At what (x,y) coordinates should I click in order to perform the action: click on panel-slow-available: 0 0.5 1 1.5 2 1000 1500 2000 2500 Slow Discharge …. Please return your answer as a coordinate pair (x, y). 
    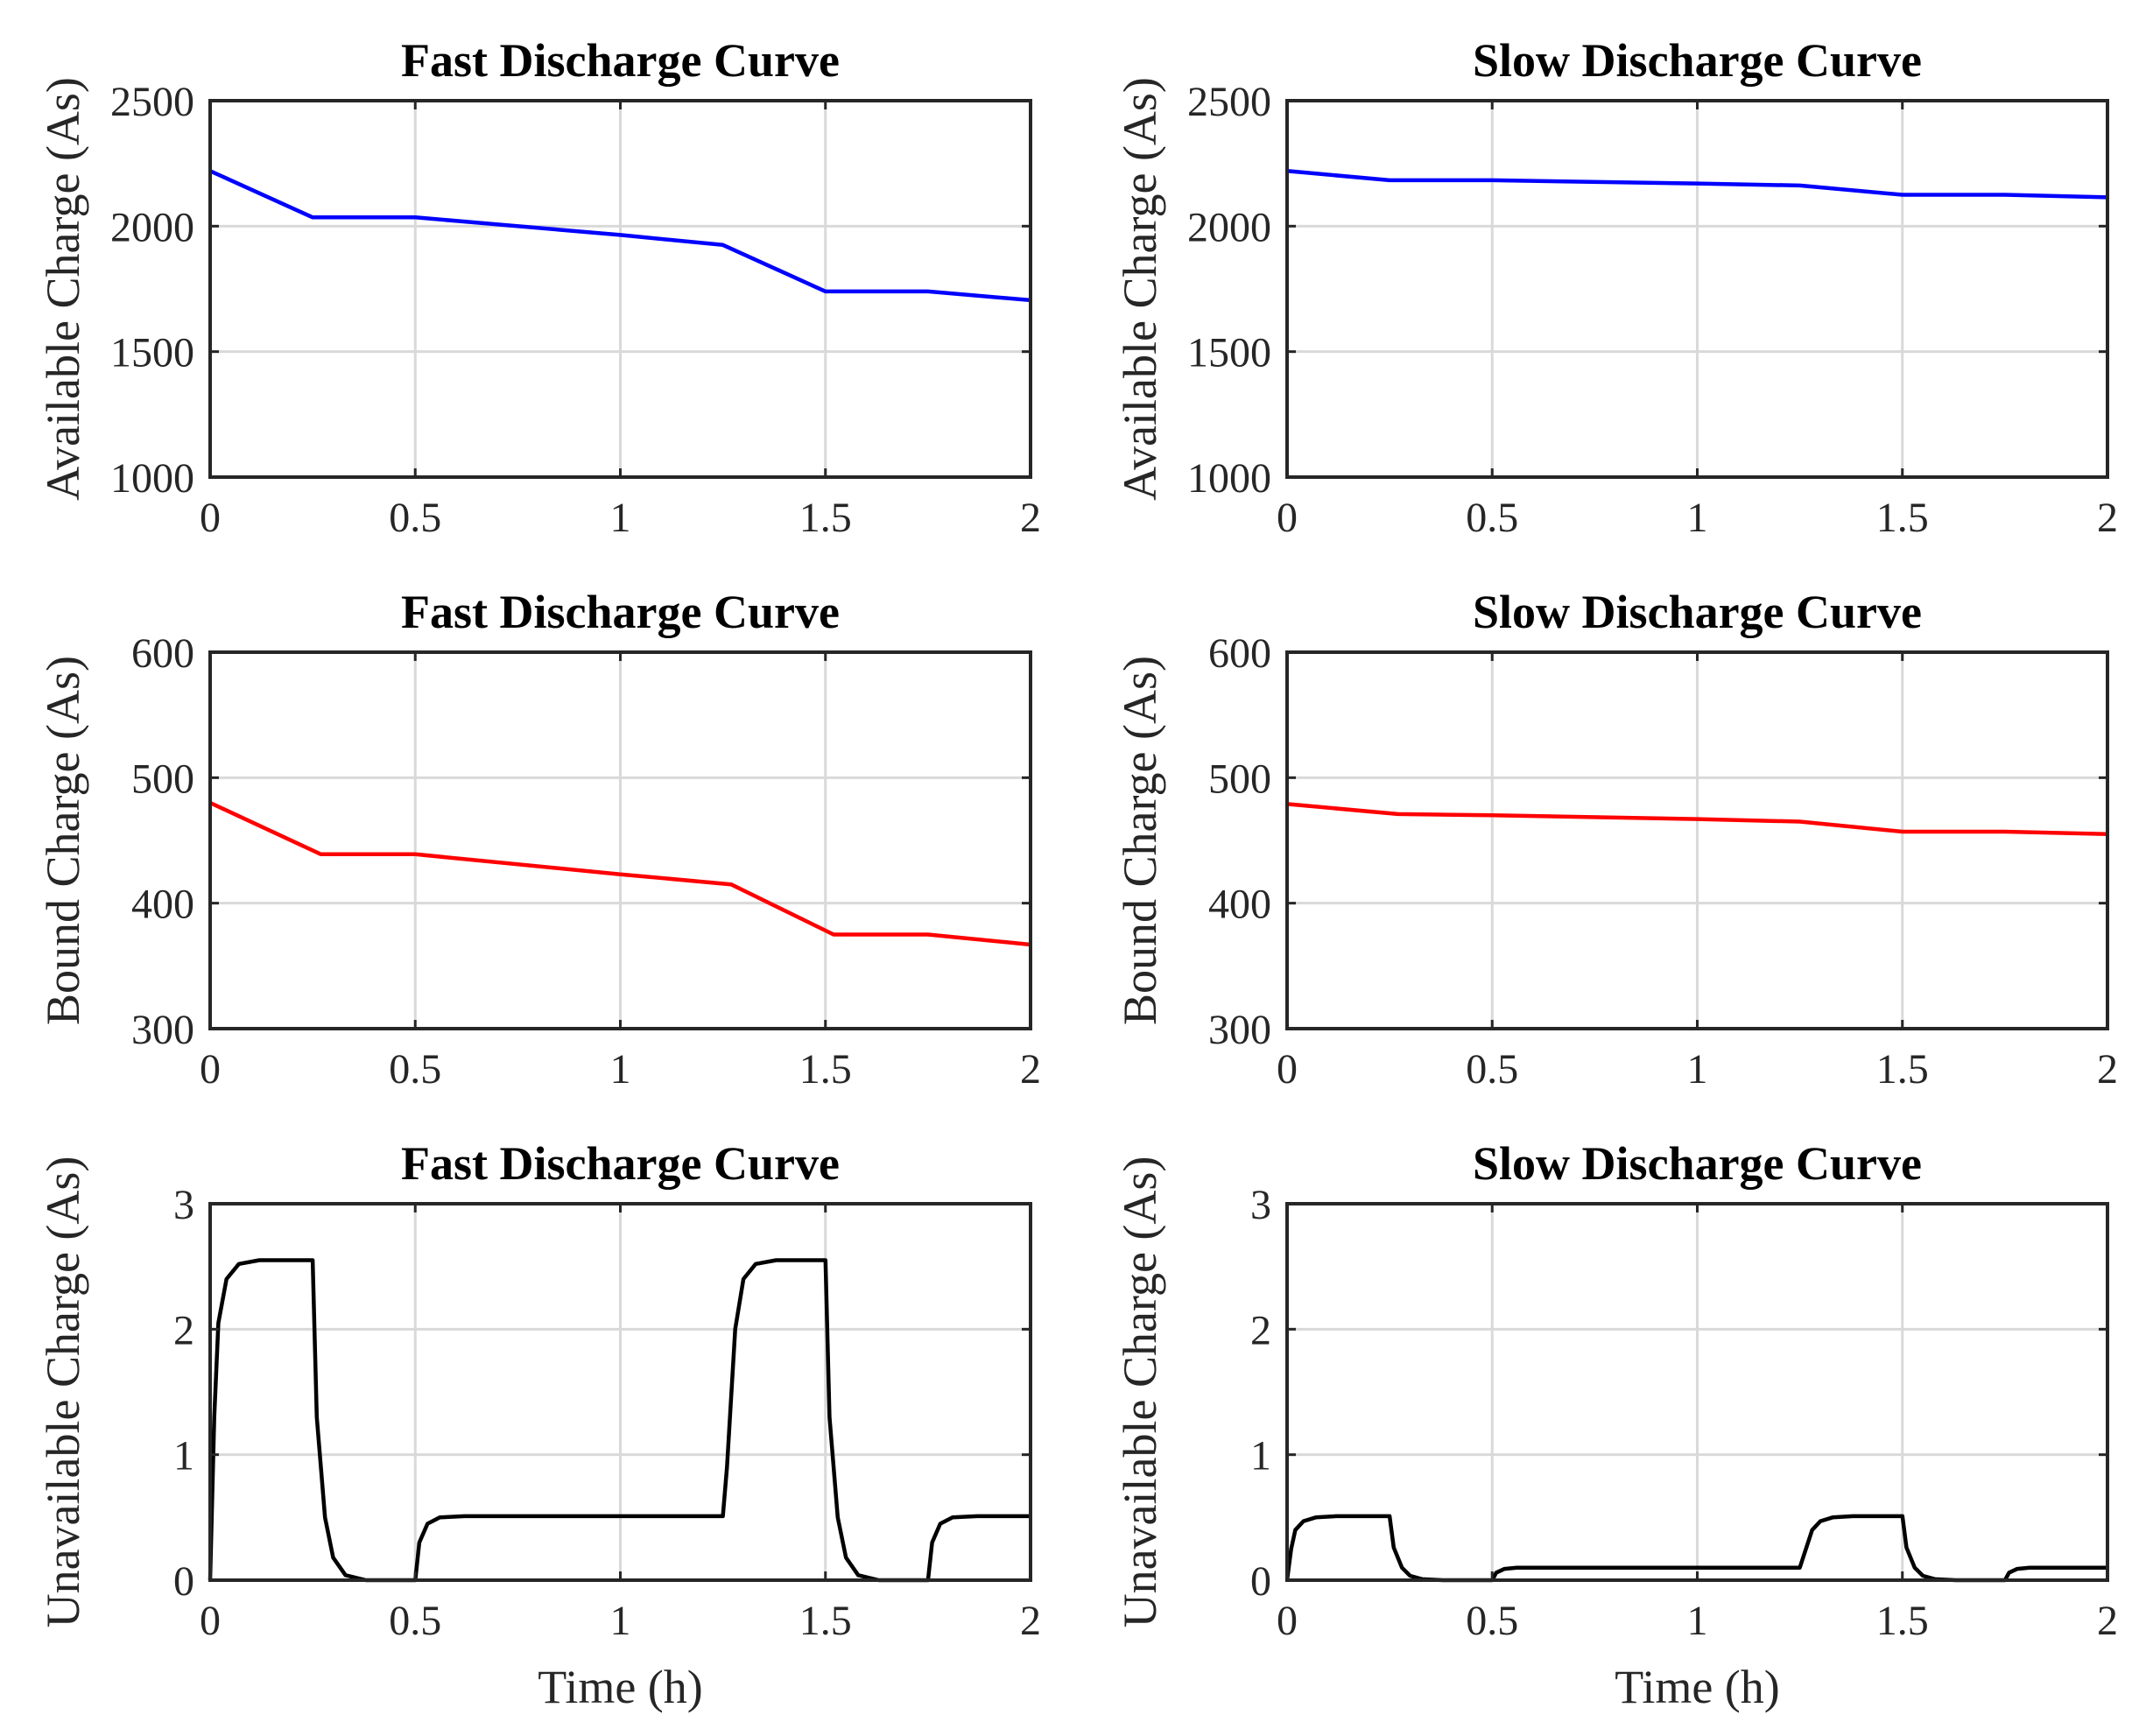
    Looking at the image, I should click on (1616, 287).